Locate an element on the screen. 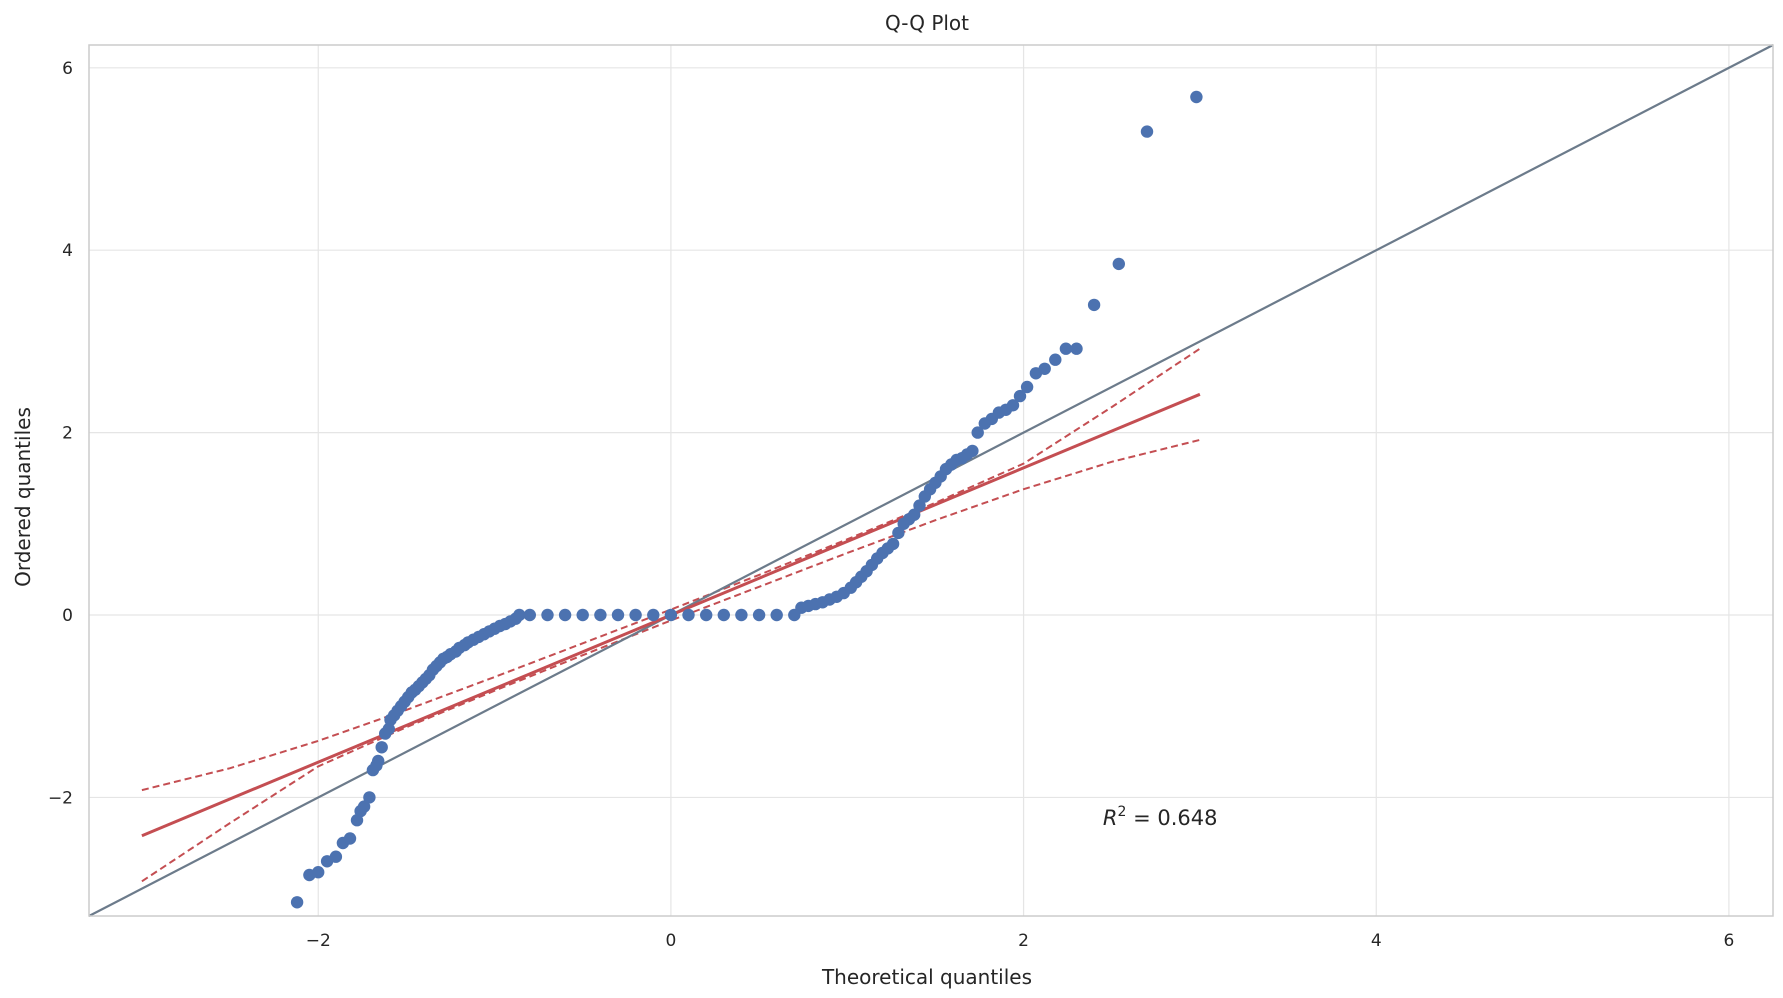 The image size is (1783, 998). x-tick-label: 2 is located at coordinates (1023, 941).